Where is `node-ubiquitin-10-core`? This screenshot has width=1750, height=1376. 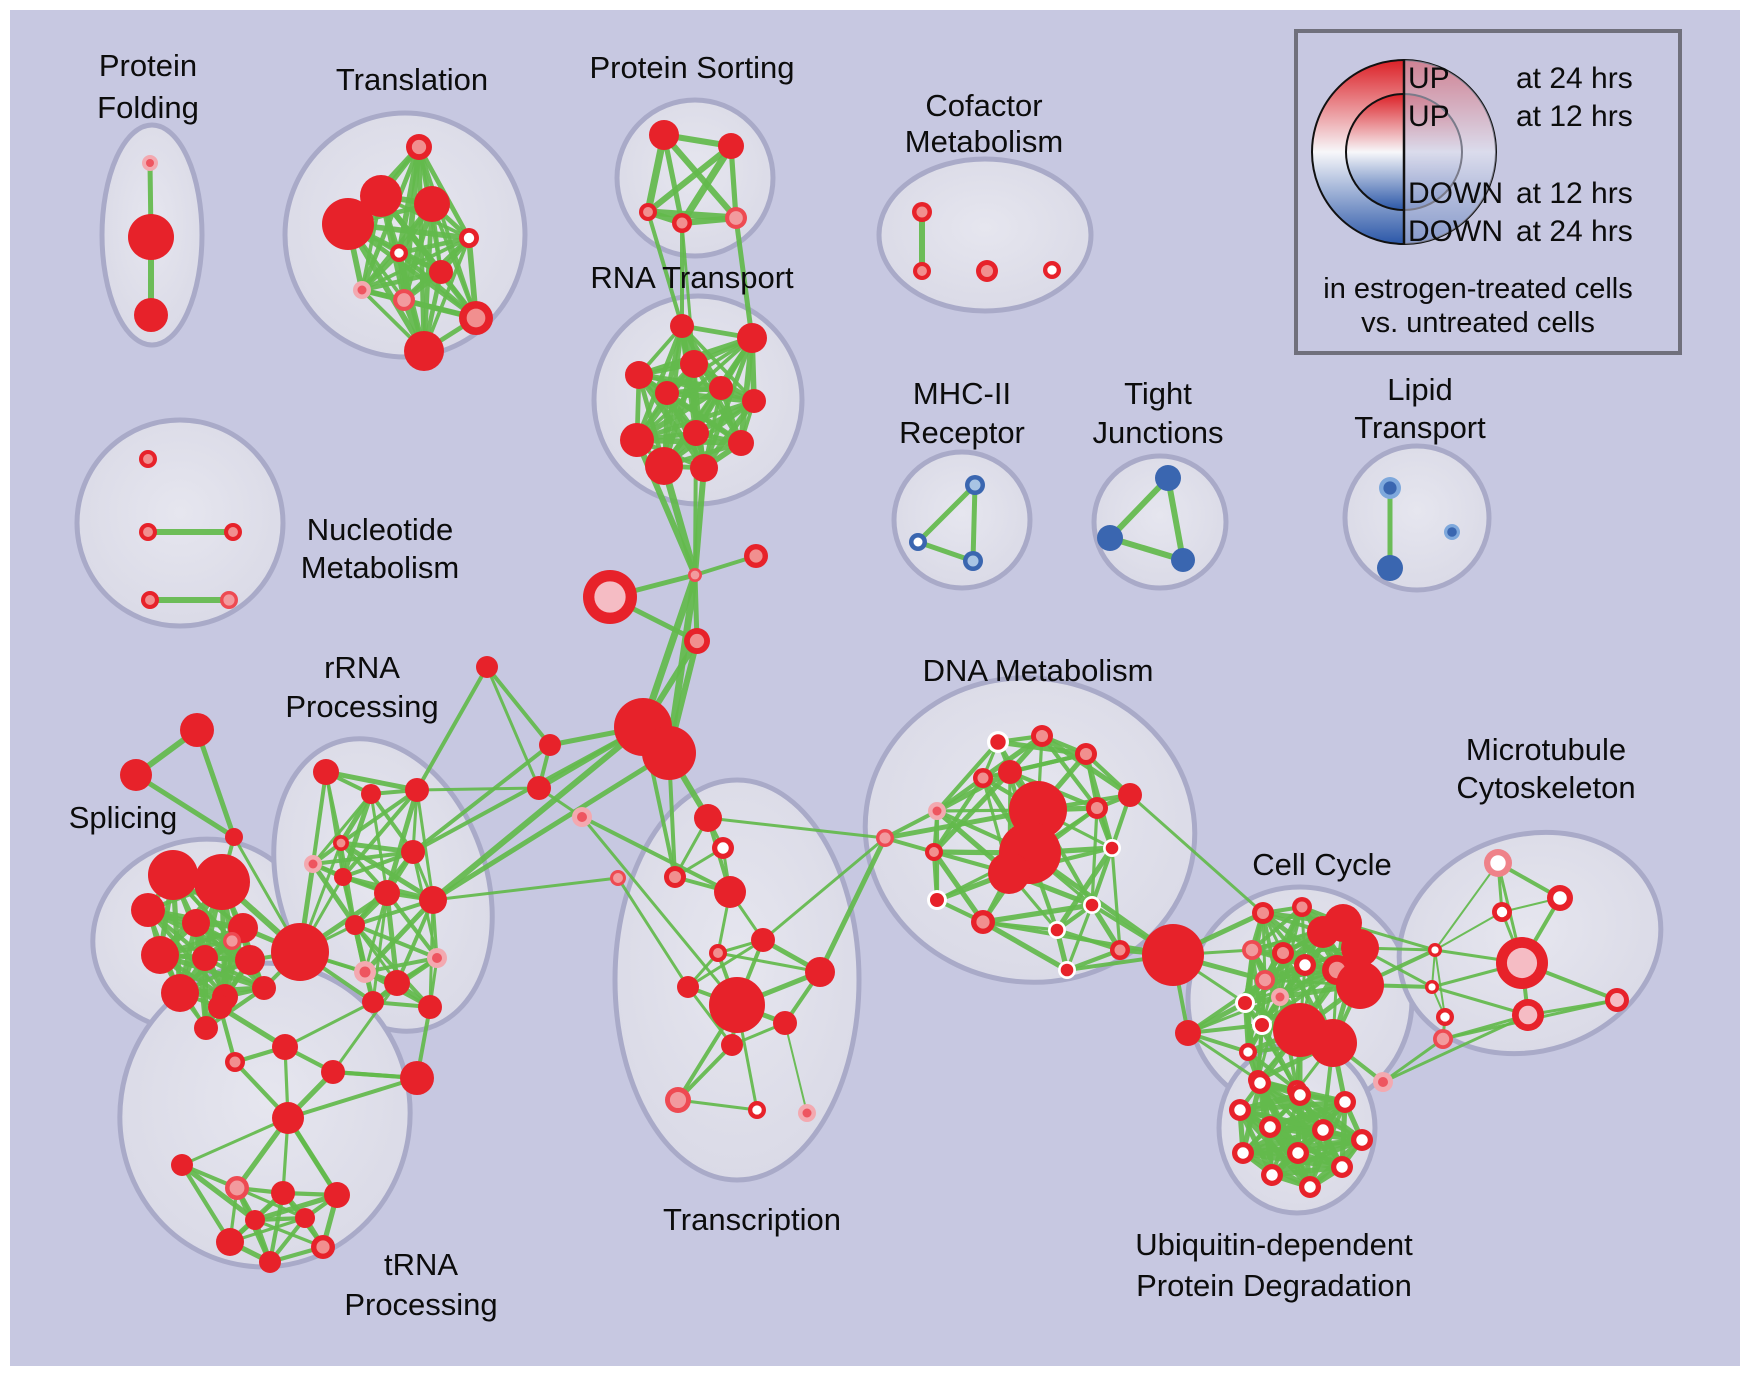 node-ubiquitin-10-core is located at coordinates (1272, 1175).